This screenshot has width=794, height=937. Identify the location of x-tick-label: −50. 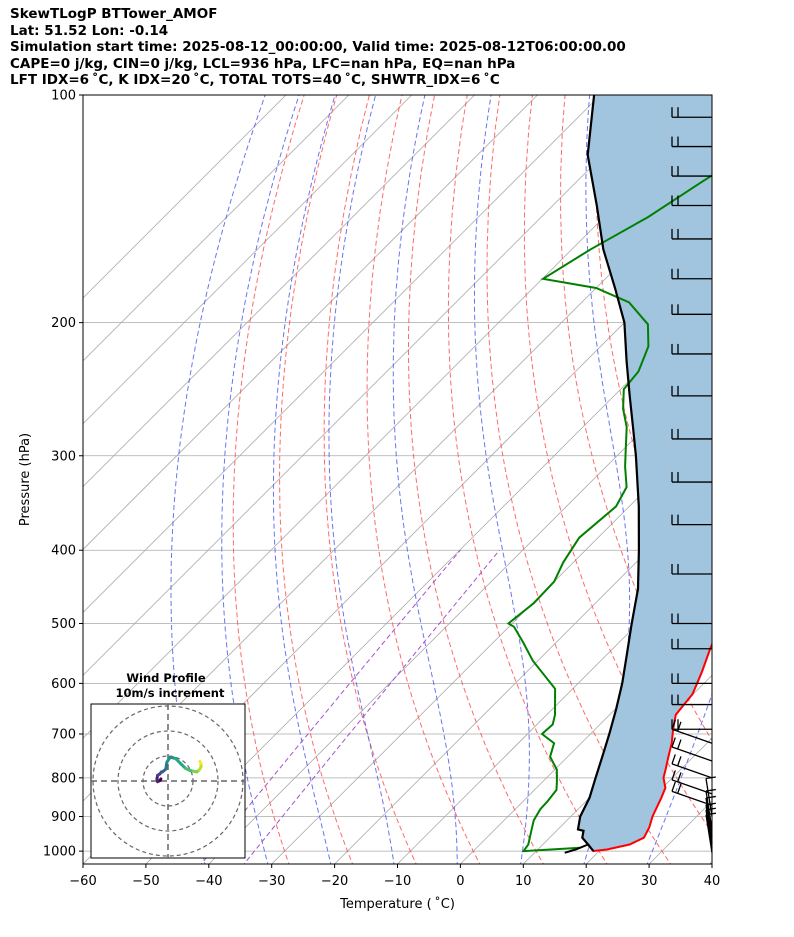
(145, 881).